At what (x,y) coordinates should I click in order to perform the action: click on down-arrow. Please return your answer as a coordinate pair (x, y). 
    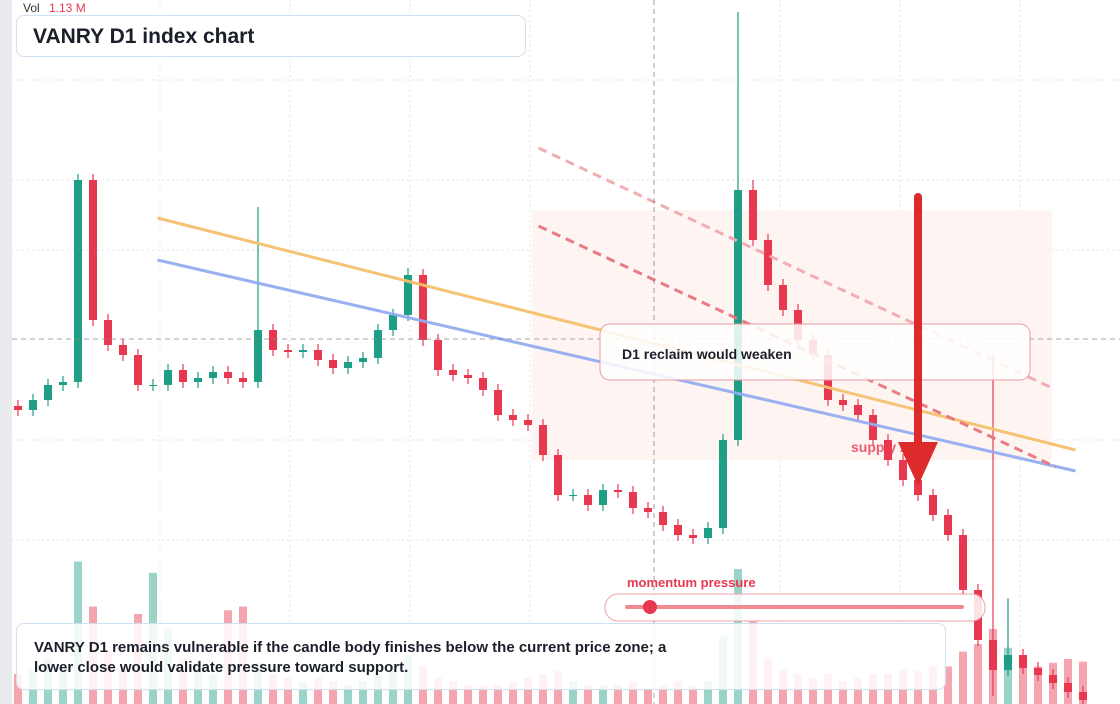
    Looking at the image, I should click on (918, 339).